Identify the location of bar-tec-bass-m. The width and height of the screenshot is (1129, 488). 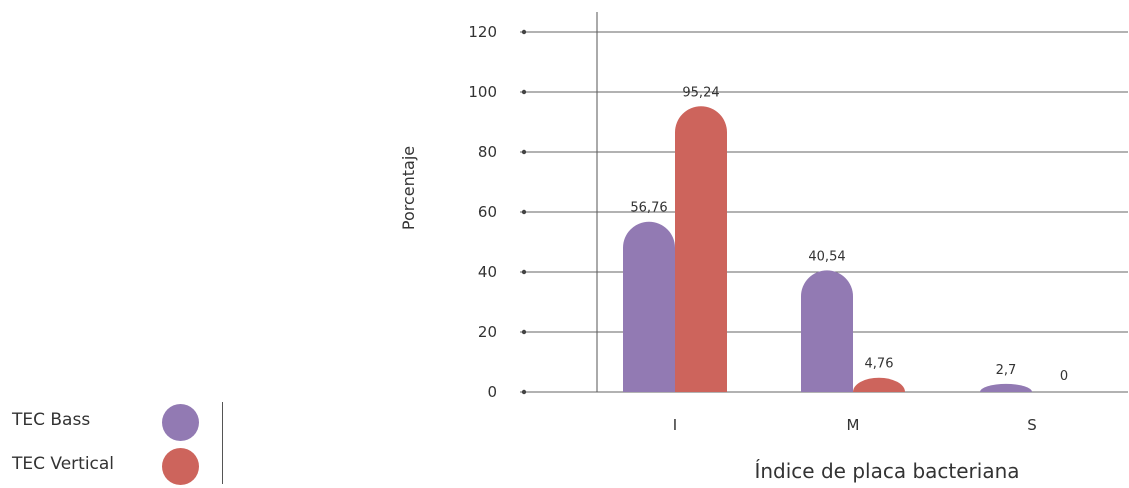
(827, 331).